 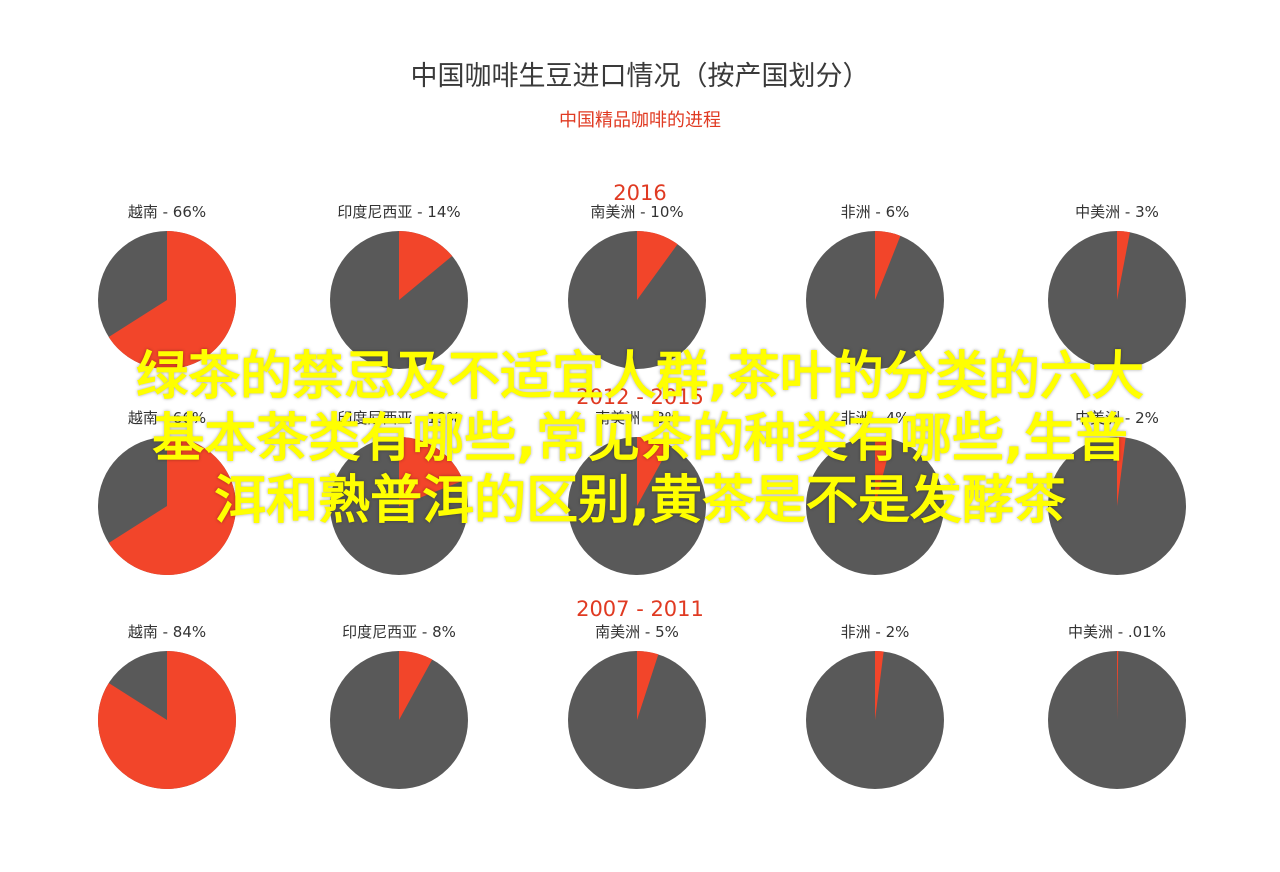 I want to click on period-label: 2012 - 2015, so click(x=640, y=397).